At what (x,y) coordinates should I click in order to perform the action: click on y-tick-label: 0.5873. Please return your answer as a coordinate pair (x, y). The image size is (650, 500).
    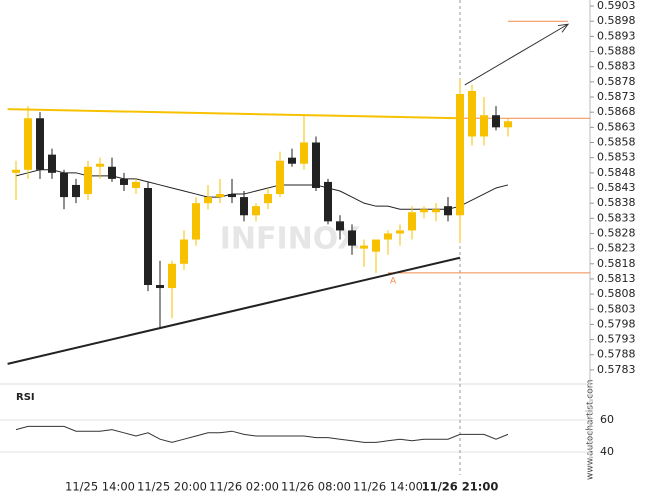
    Looking at the image, I should click on (616, 96).